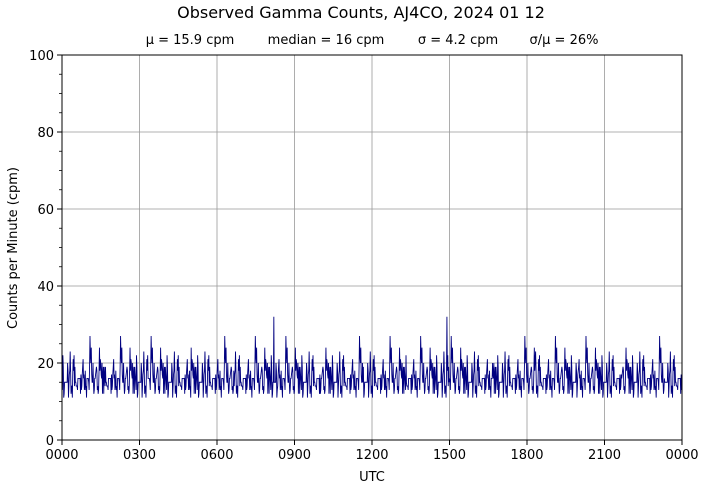  I want to click on x-axis-ticks: 0000 0300 0600 0900 1200 1500 1800 2100 0000, so click(372, 451).